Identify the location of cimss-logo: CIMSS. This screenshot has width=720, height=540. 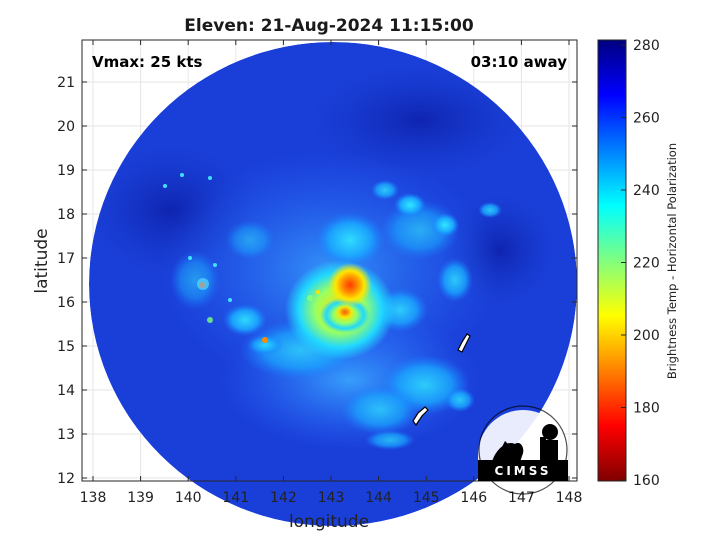
(523, 450).